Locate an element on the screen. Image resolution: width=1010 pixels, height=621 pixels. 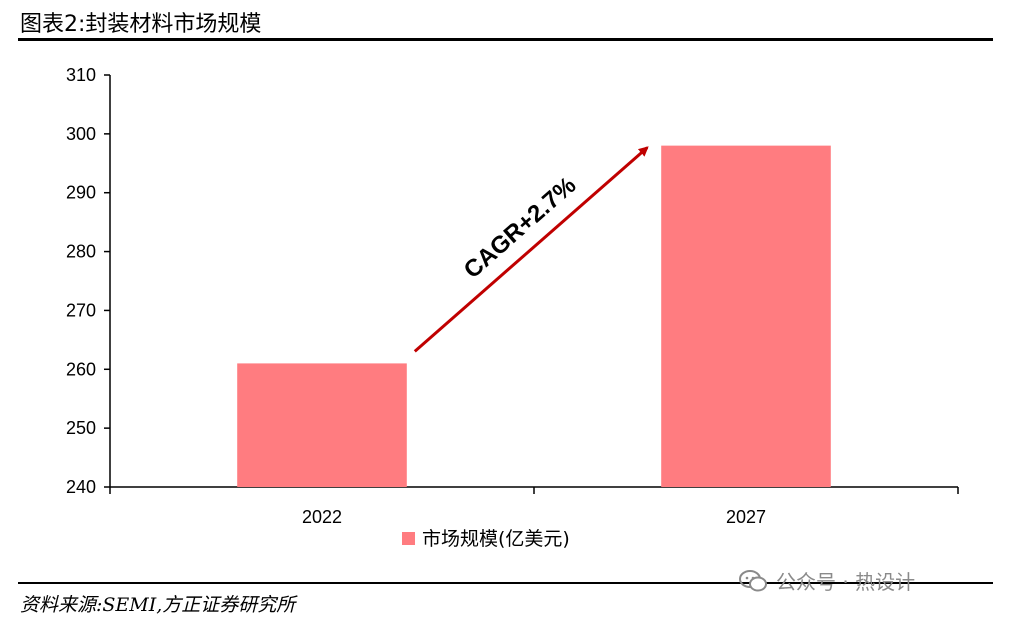
source-note: 资料来源:SEMI,方正证券研究所 is located at coordinates (158, 605).